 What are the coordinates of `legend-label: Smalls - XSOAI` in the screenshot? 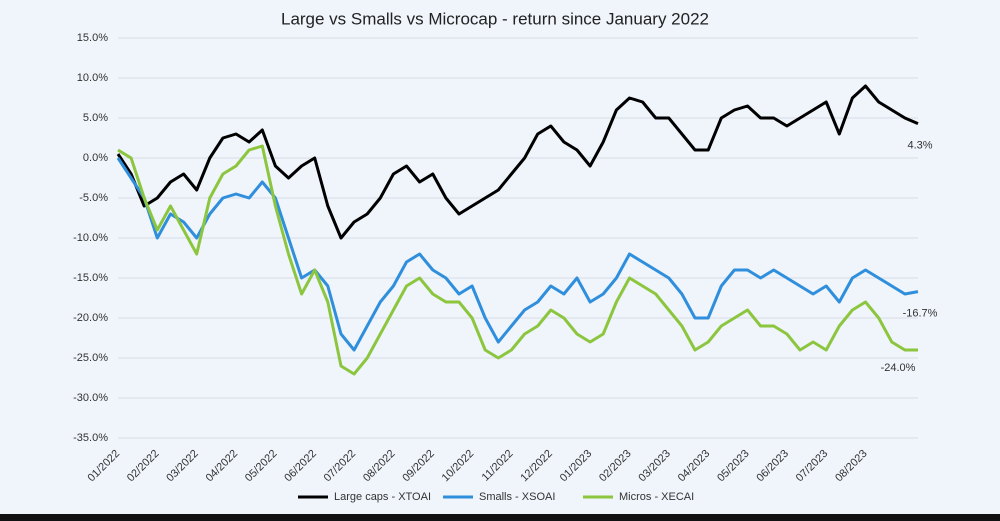 It's located at (517, 497).